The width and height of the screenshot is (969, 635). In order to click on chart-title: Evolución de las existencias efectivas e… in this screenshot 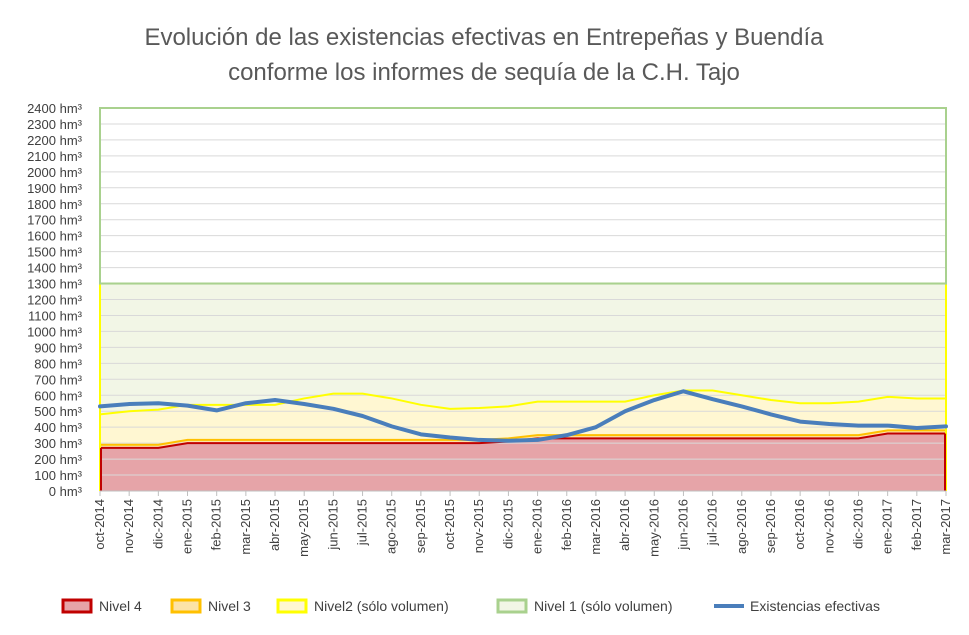, I will do `click(484, 37)`.